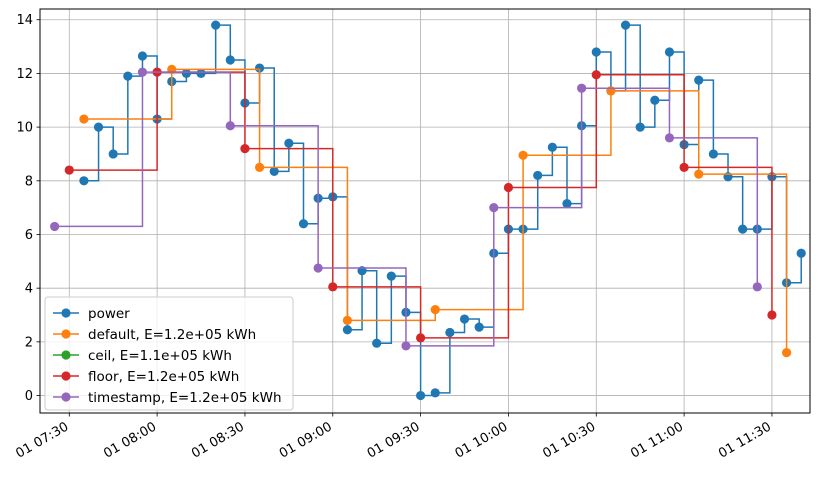 This screenshot has height=480, width=822. Describe the element at coordinates (29, 235) in the screenshot. I see `y-tick-label: 6` at that location.